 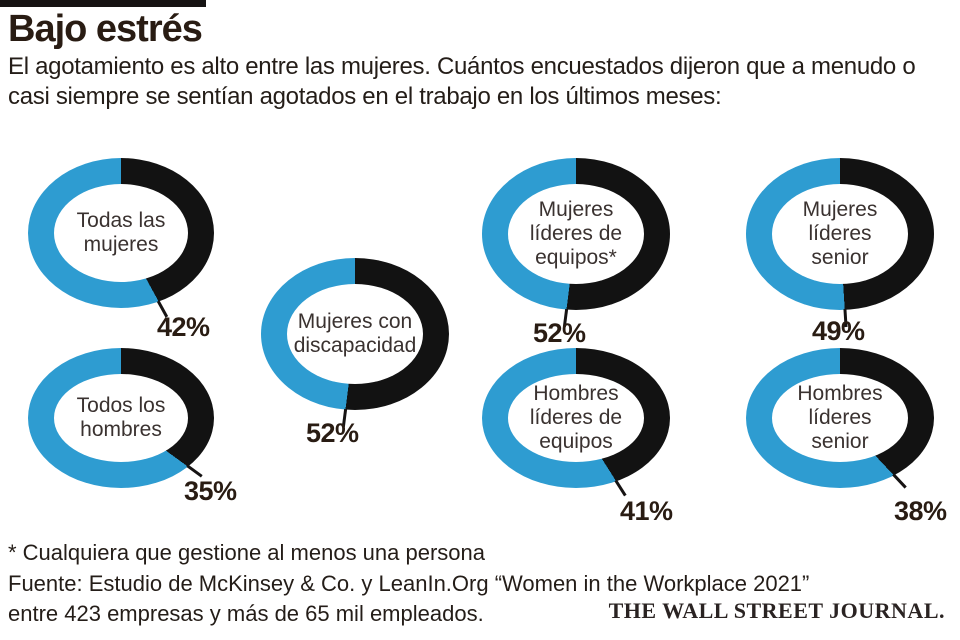 I want to click on donut-hole: Mujeres con discapacidad, so click(x=355, y=334).